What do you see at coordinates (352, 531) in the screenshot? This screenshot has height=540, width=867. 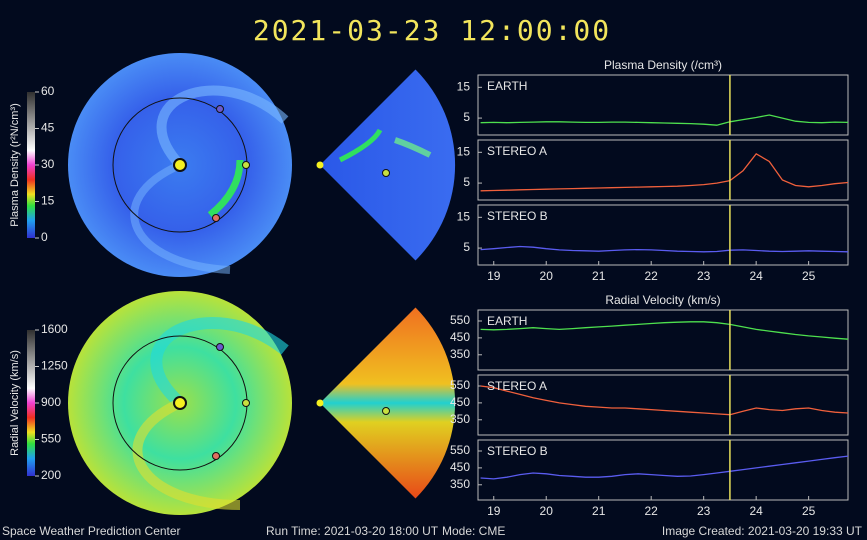 I see `footer-run-time: Run Time: 2021-03-20 18:00 UT` at bounding box center [352, 531].